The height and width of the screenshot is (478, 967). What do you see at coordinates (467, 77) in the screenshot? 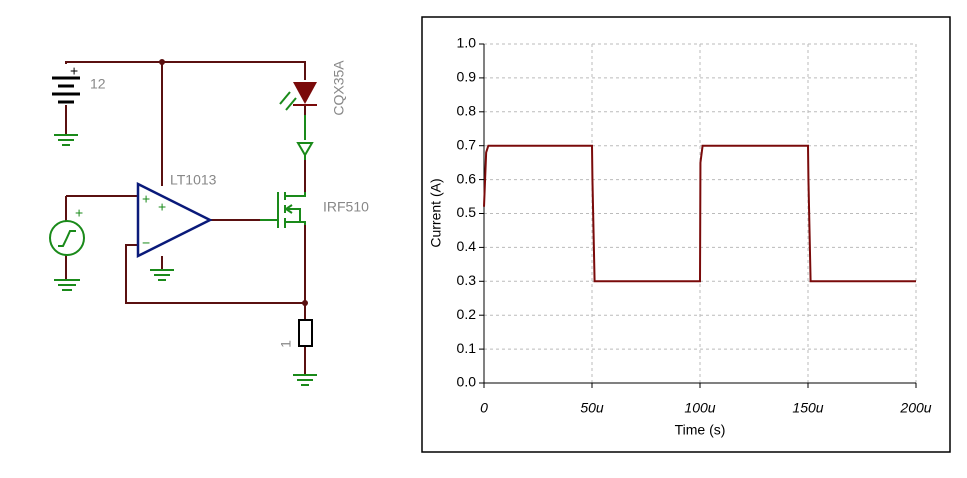
I see `y-tick-label: 0.9` at bounding box center [467, 77].